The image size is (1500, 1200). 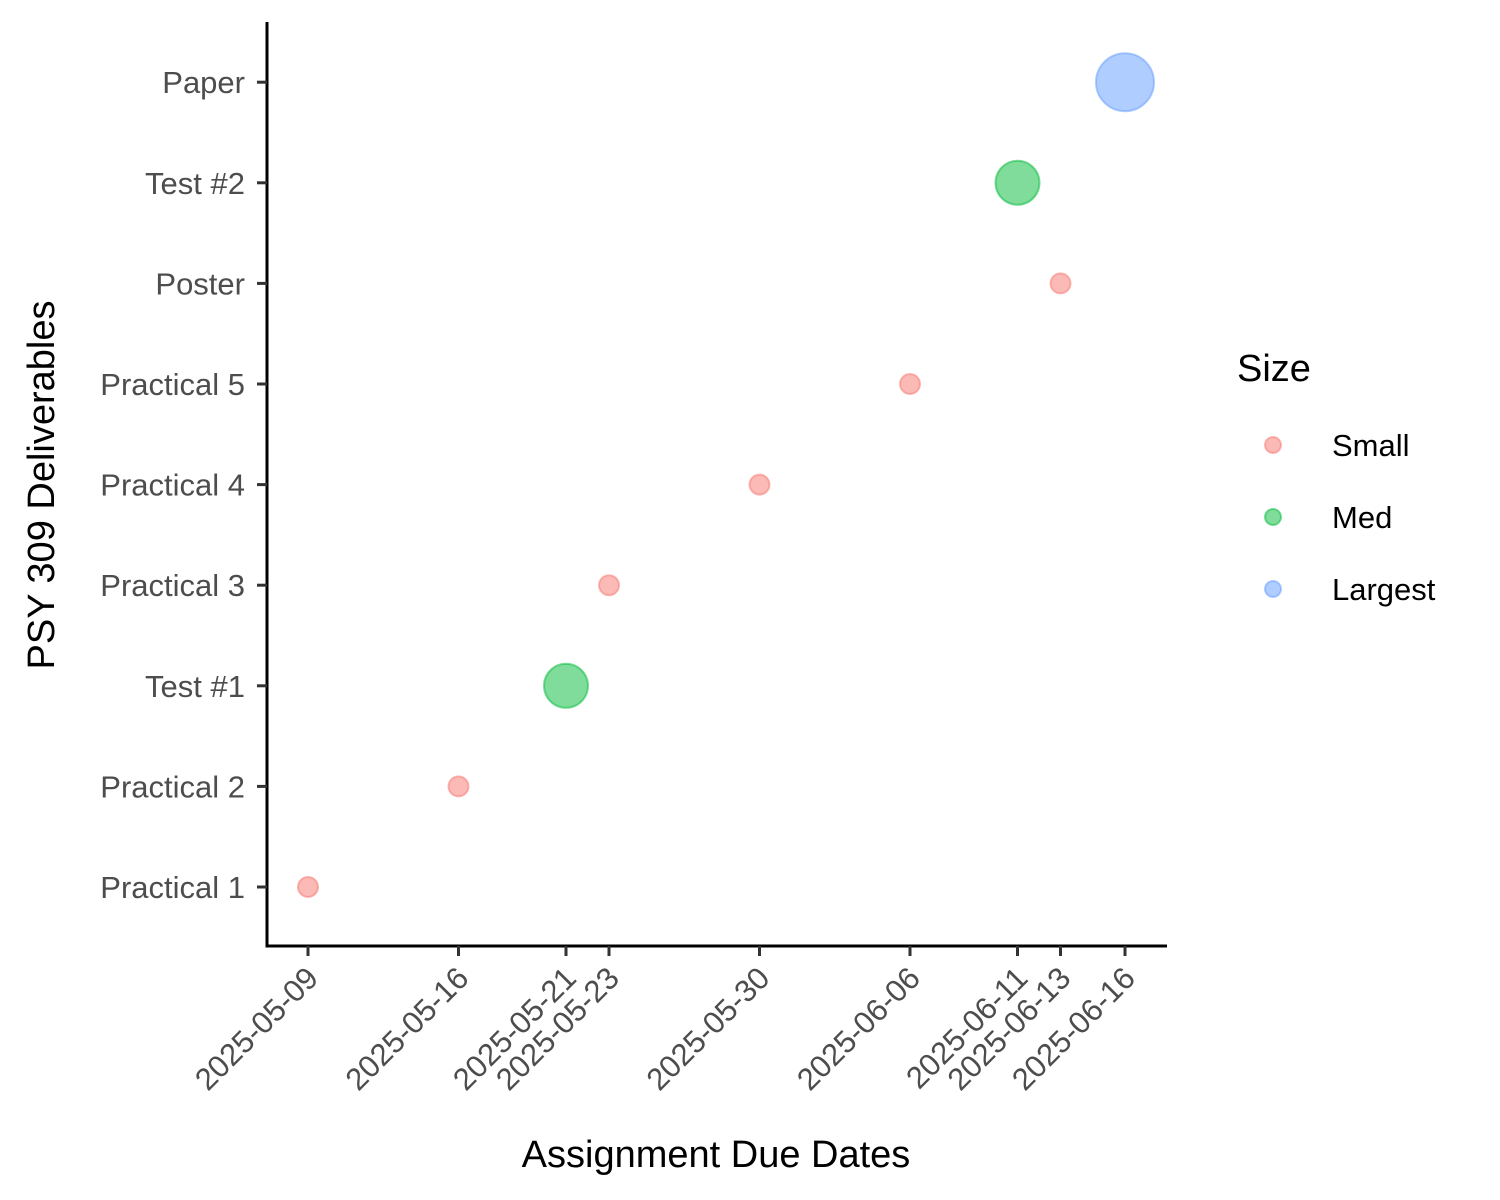 I want to click on legend-label-small: Small, so click(x=1371, y=445).